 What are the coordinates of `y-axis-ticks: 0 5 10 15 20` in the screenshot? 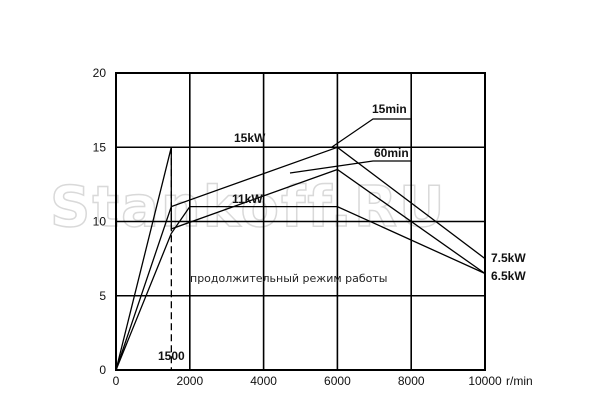 It's located at (100, 221).